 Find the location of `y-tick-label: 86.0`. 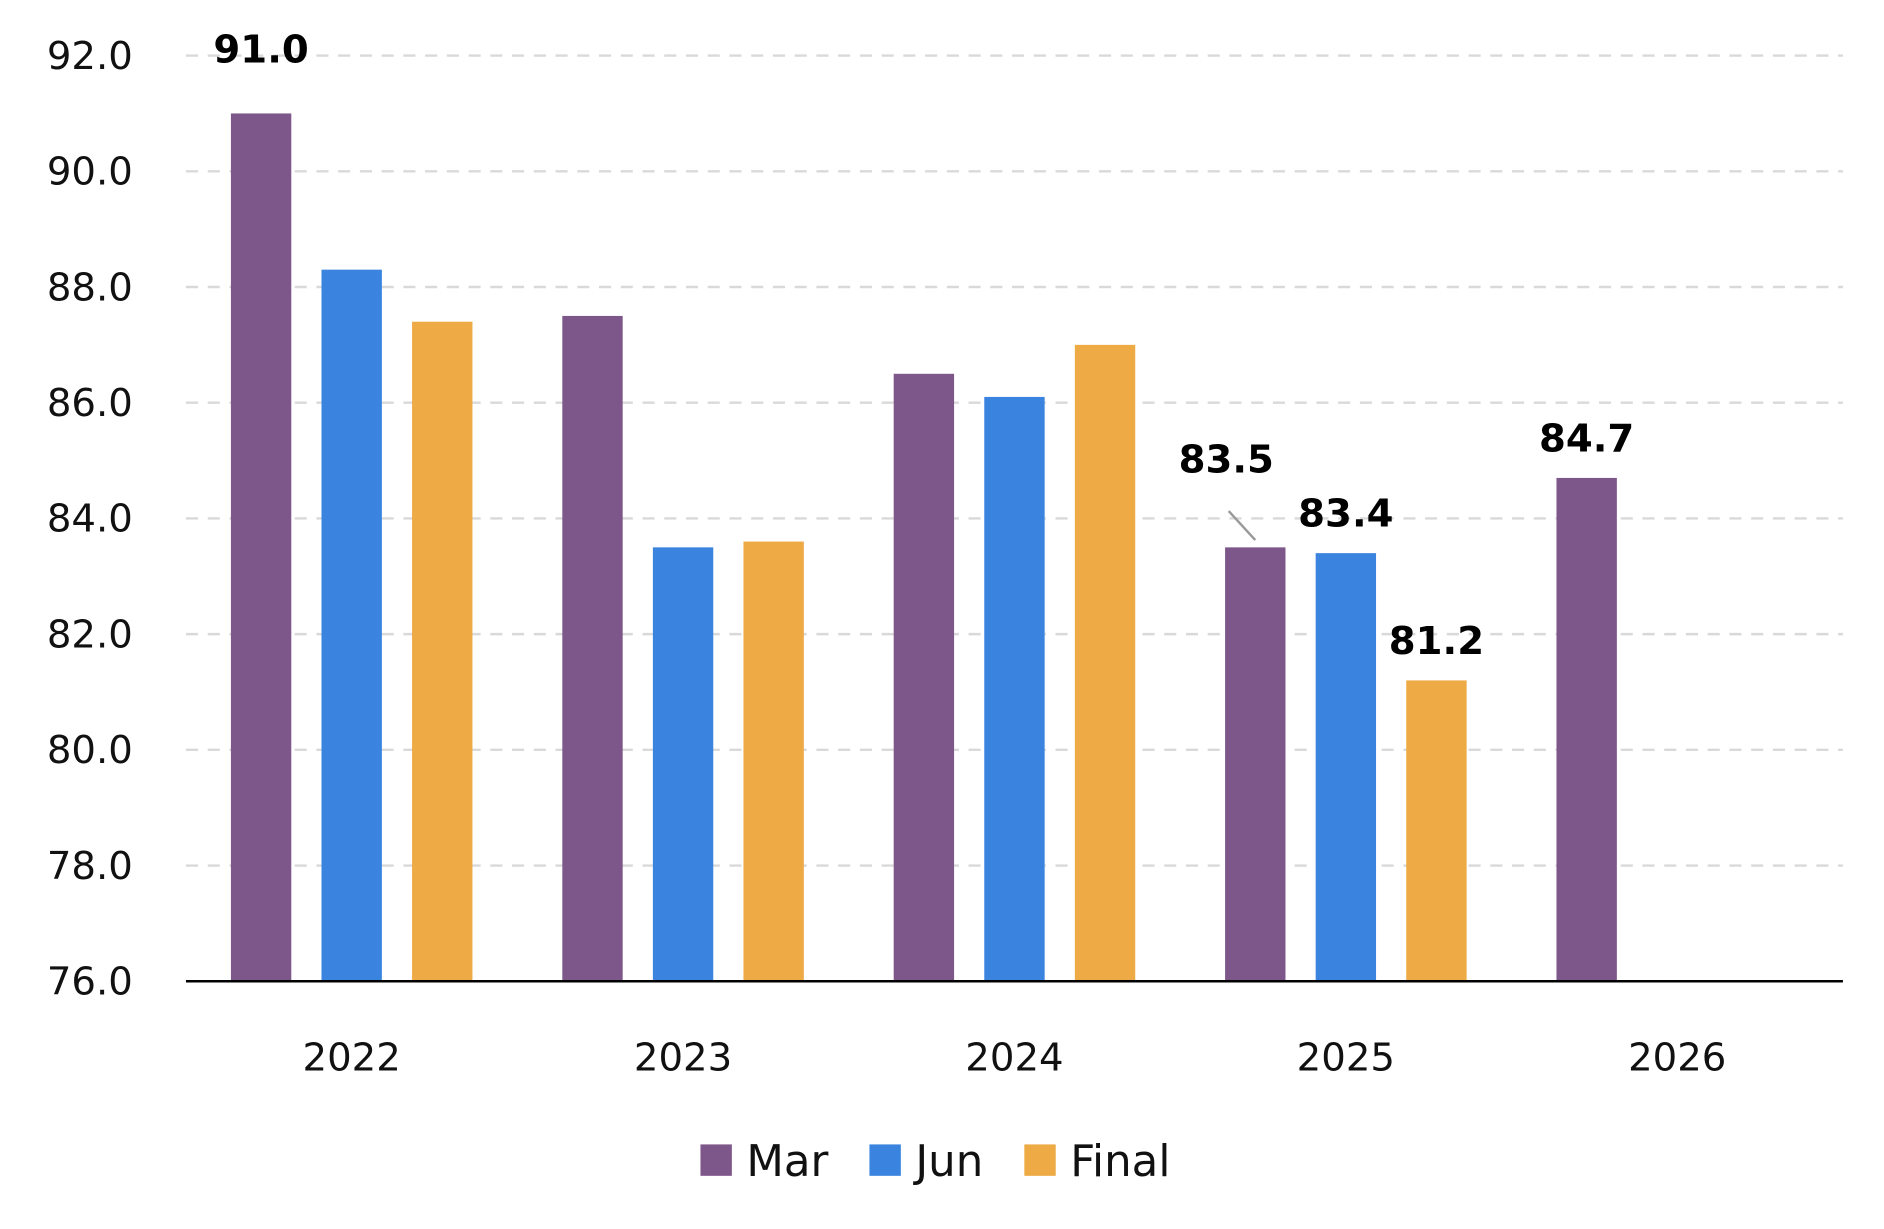

y-tick-label: 86.0 is located at coordinates (90, 403).